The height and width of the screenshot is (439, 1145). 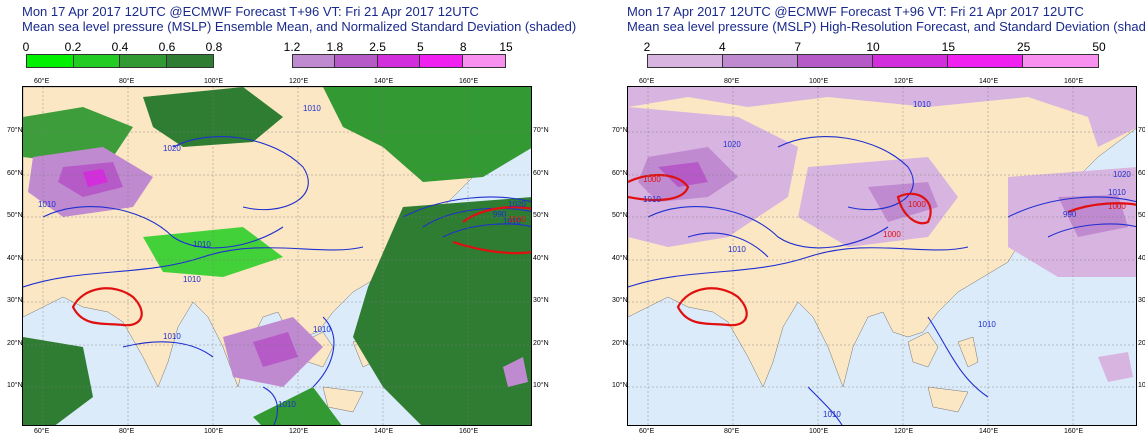 I want to click on legend-label: 0.6, so click(x=167, y=47).